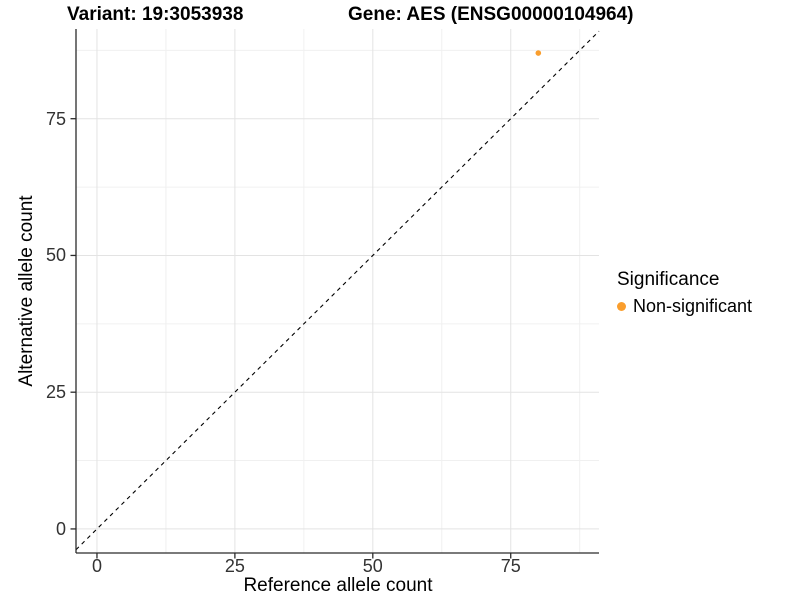  Describe the element at coordinates (338, 585) in the screenshot. I see `x-axis-title: Reference allele count` at that location.